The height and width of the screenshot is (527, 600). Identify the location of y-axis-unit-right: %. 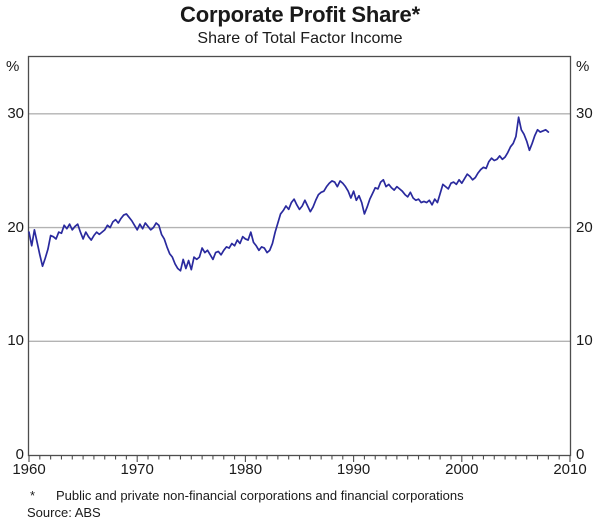
(583, 66).